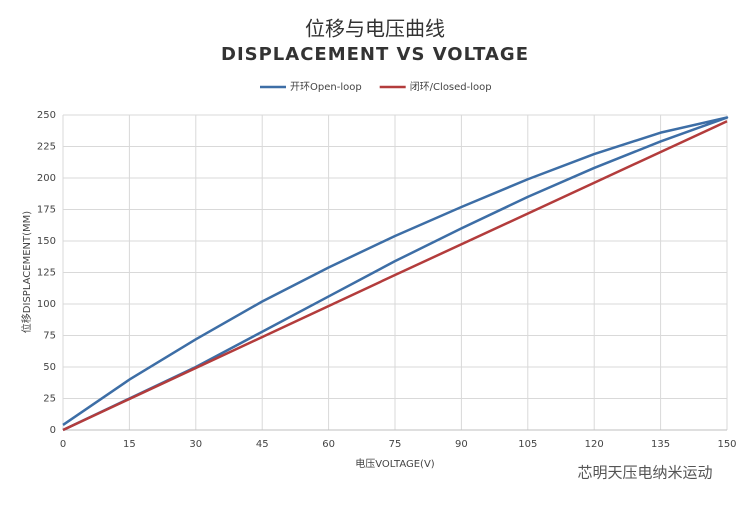 The height and width of the screenshot is (507, 750). What do you see at coordinates (46, 178) in the screenshot?
I see `y-tick-label: 200` at bounding box center [46, 178].